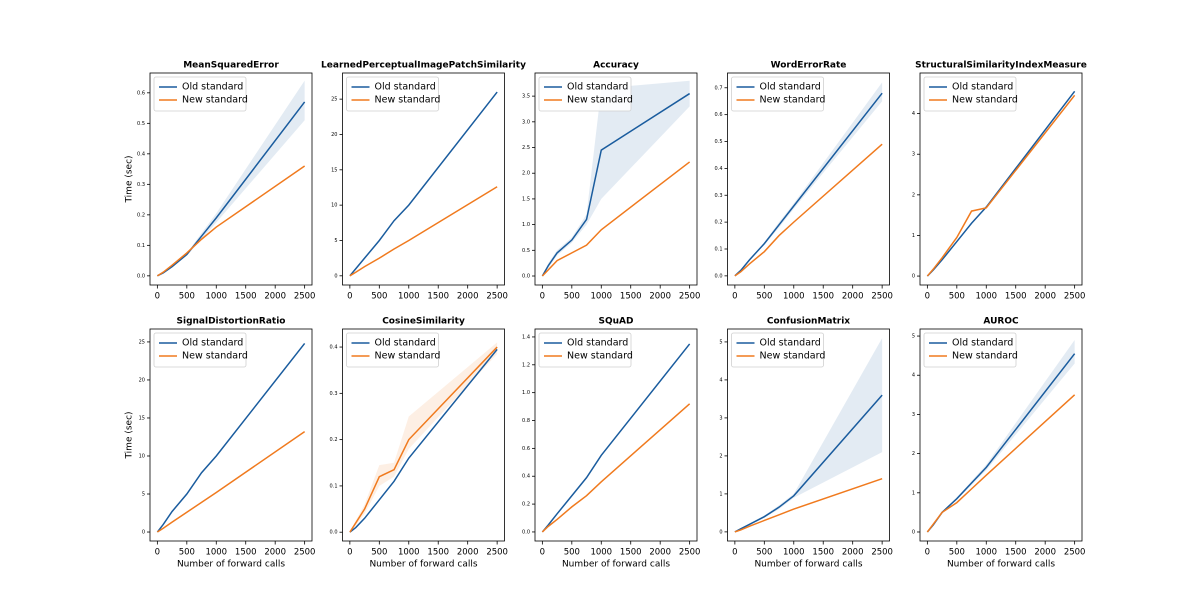 This screenshot has width=1200, height=609. I want to click on y-tick-label: 3.5, so click(526, 97).